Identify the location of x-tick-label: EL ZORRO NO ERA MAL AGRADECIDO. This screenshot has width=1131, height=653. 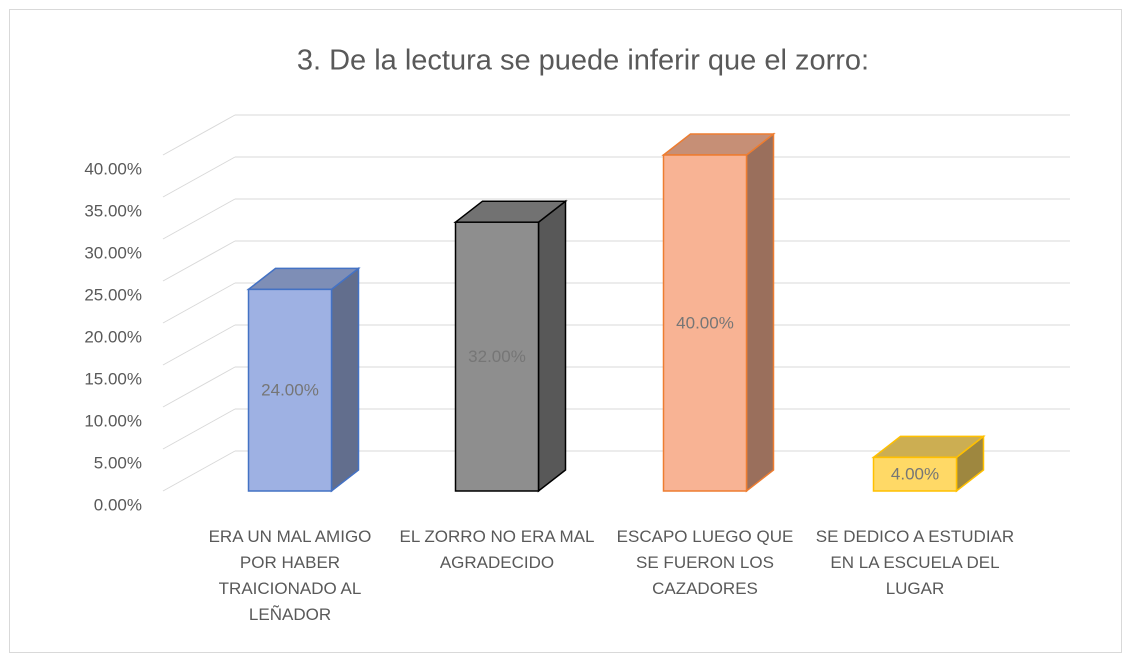
(497, 549).